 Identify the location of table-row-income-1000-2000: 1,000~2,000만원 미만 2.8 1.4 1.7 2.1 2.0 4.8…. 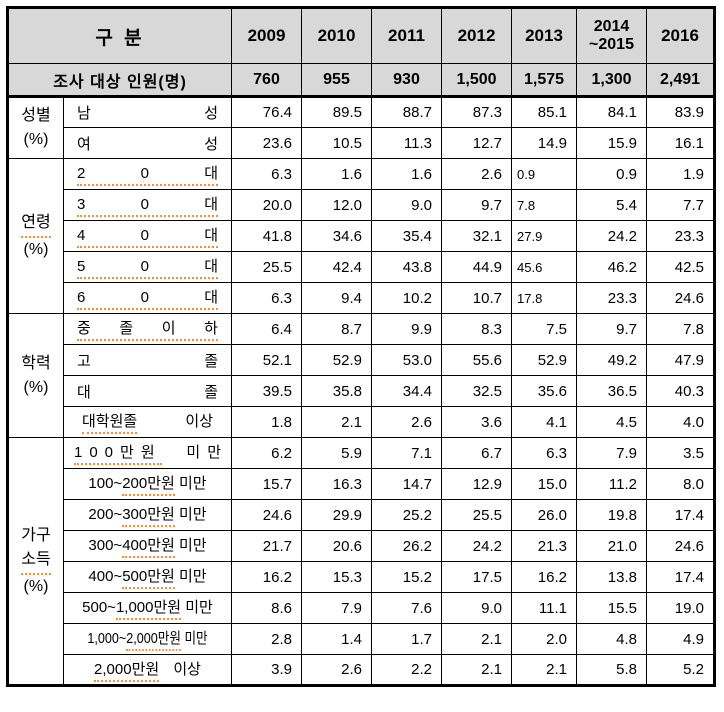
(361, 639).